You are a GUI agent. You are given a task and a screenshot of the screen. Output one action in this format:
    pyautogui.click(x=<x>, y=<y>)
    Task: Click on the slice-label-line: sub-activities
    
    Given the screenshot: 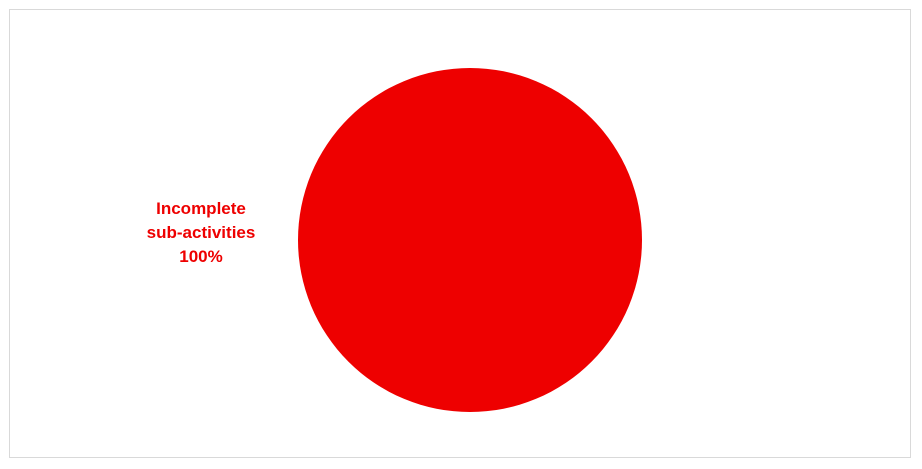 What is the action you would take?
    pyautogui.click(x=201, y=232)
    